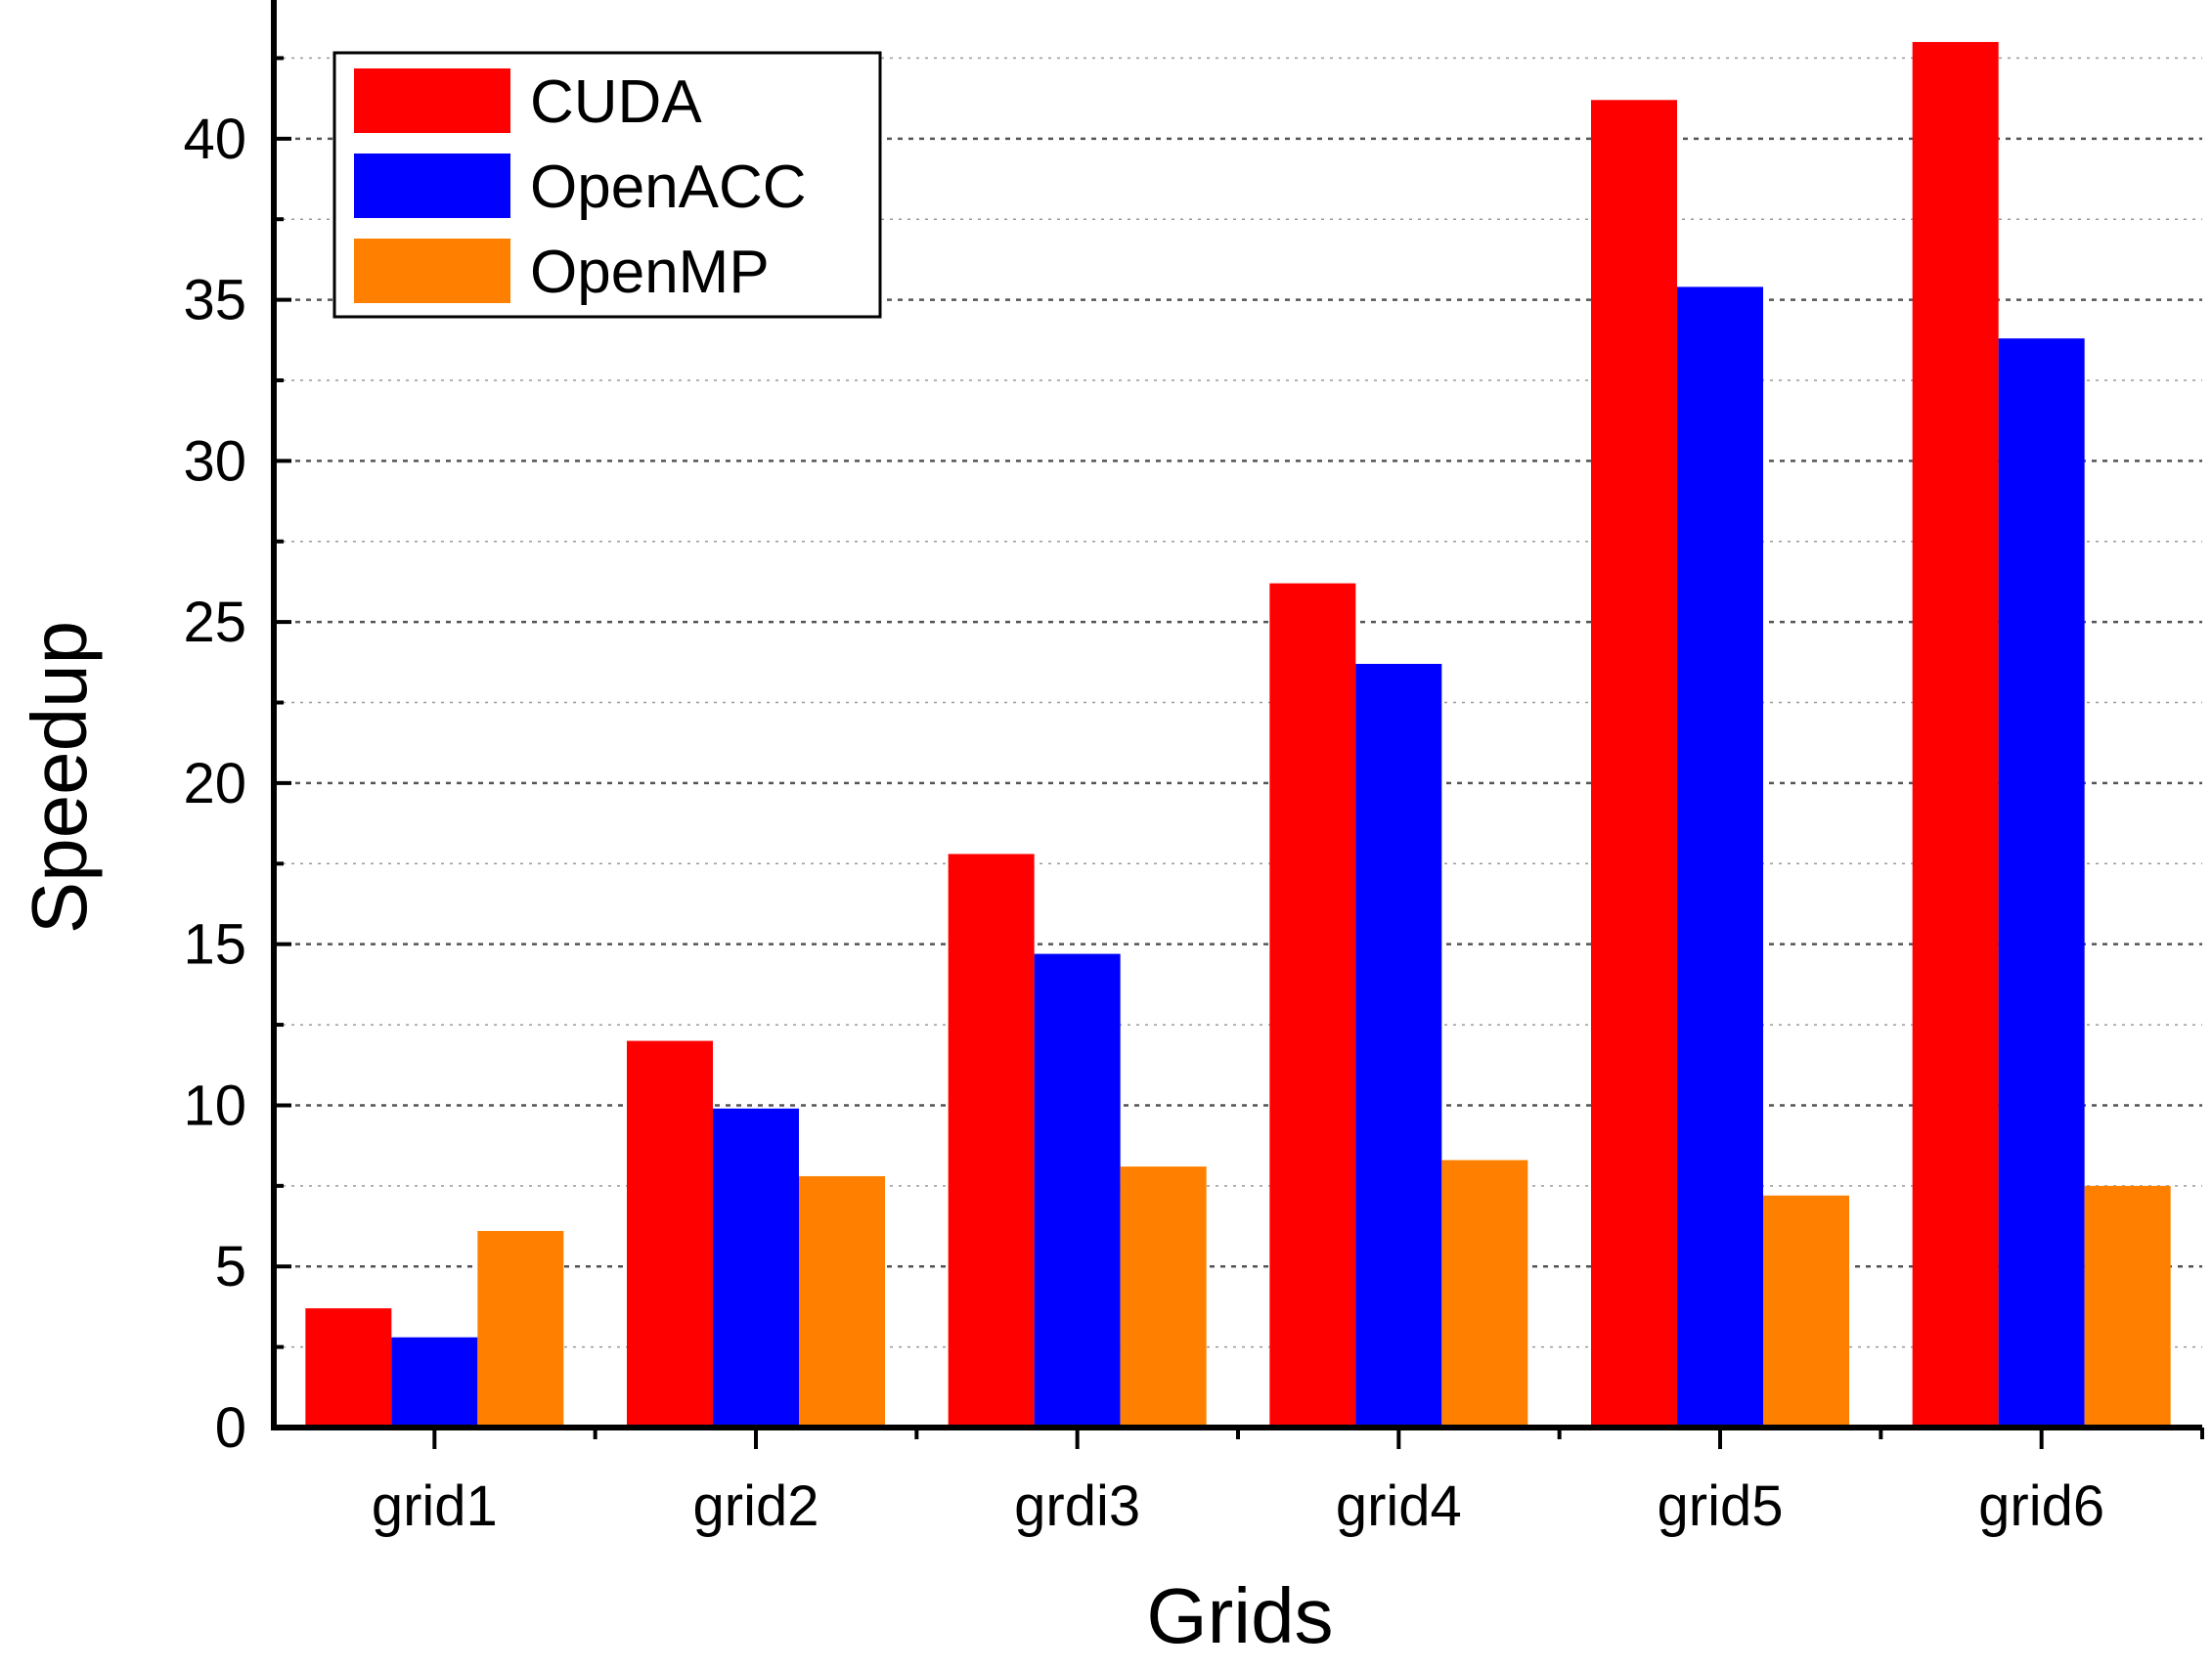 This screenshot has width=2212, height=1671. I want to click on y-tick-label: 25, so click(214, 622).